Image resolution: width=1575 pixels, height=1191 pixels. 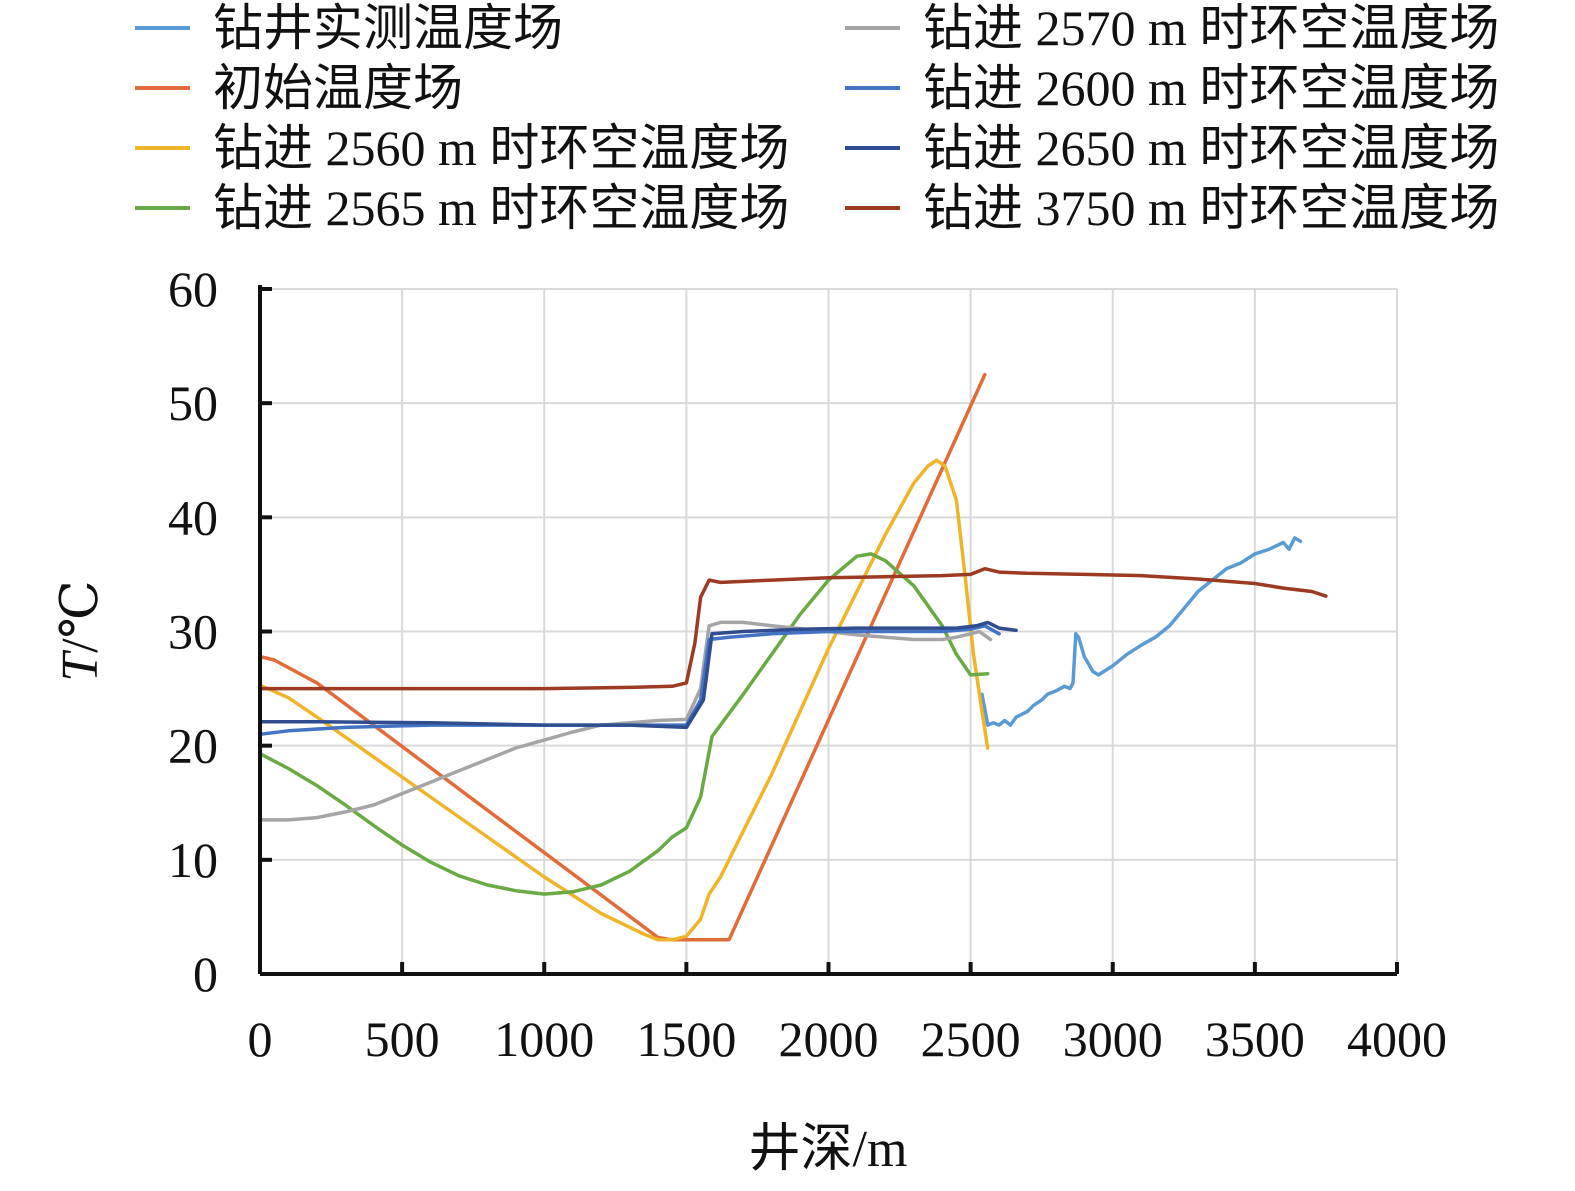 I want to click on x-tick-label-4: 2000, so click(x=829, y=1039).